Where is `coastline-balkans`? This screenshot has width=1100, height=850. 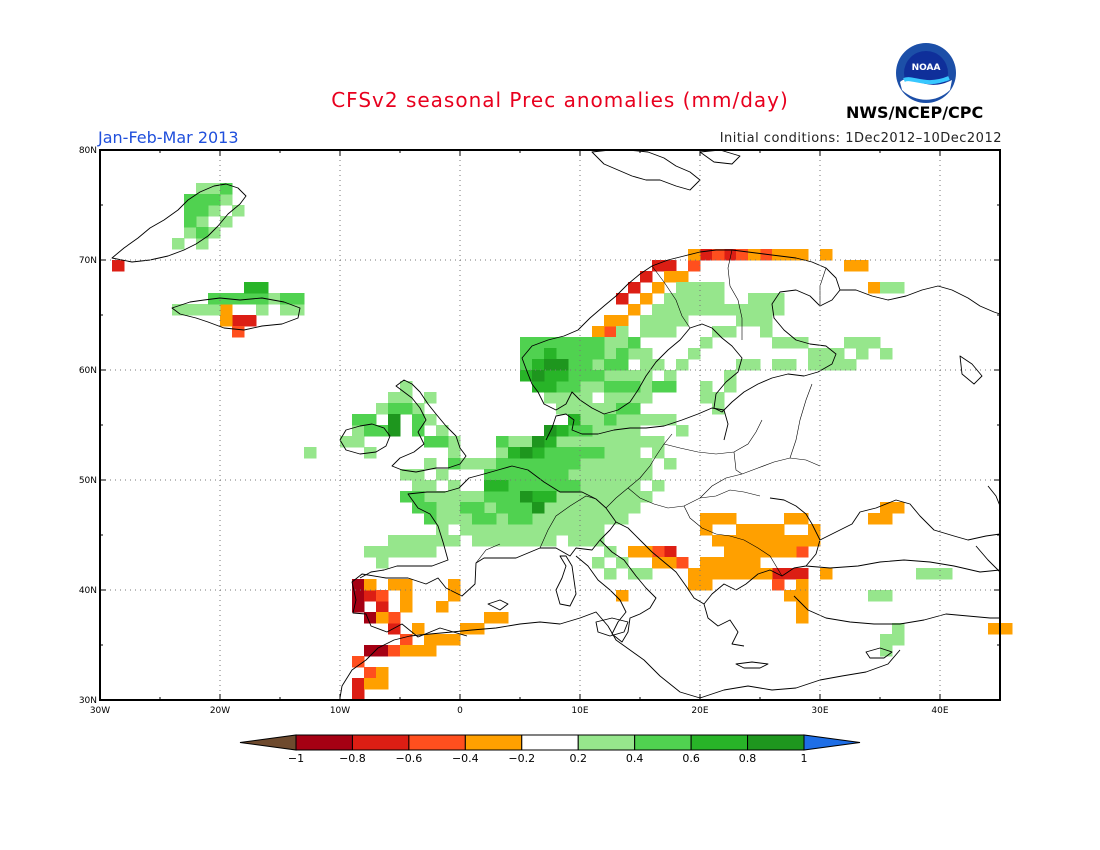 coastline-balkans is located at coordinates (718, 551).